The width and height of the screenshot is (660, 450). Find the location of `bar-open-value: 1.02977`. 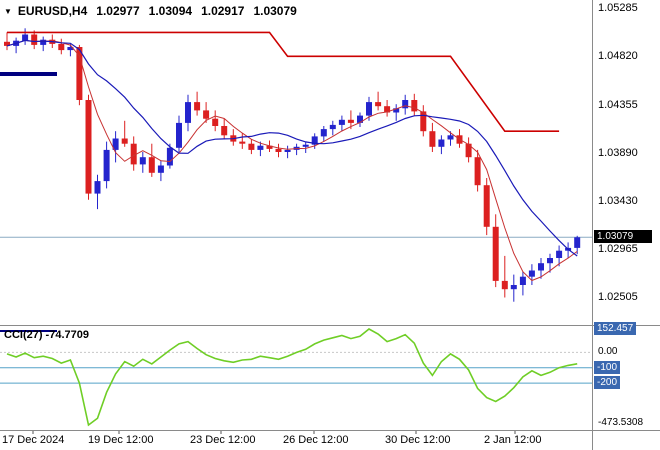

bar-open-value: 1.02977 is located at coordinates (118, 11).